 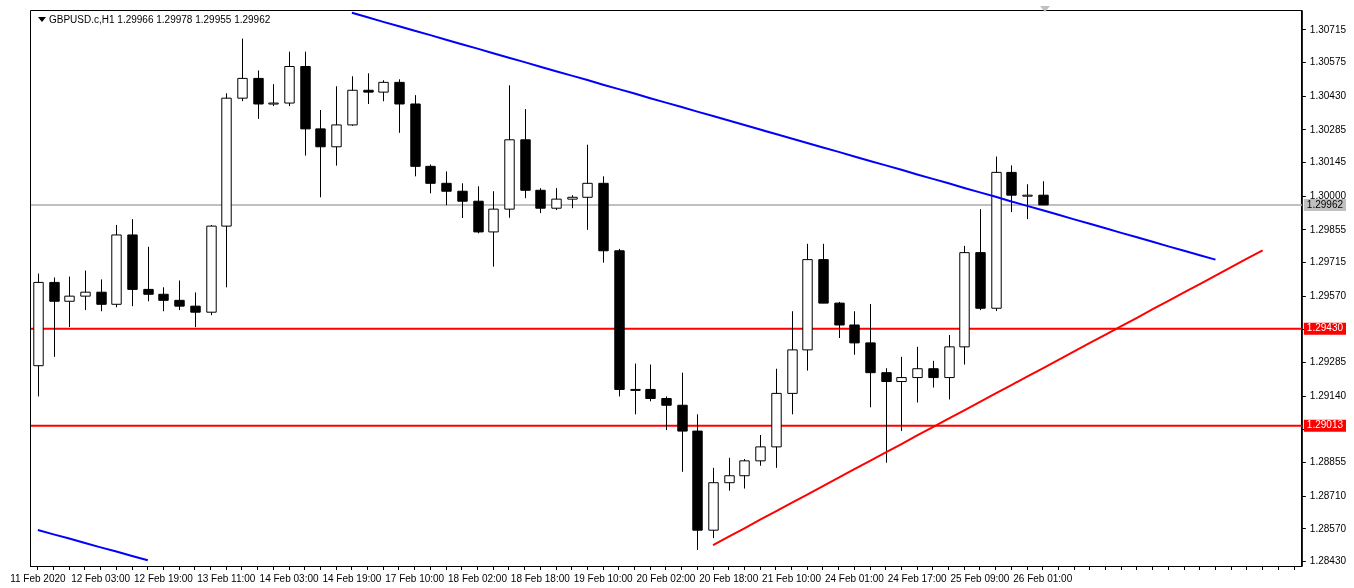 I want to click on x-tick-label: 11 Feb 2020, so click(x=38, y=578).